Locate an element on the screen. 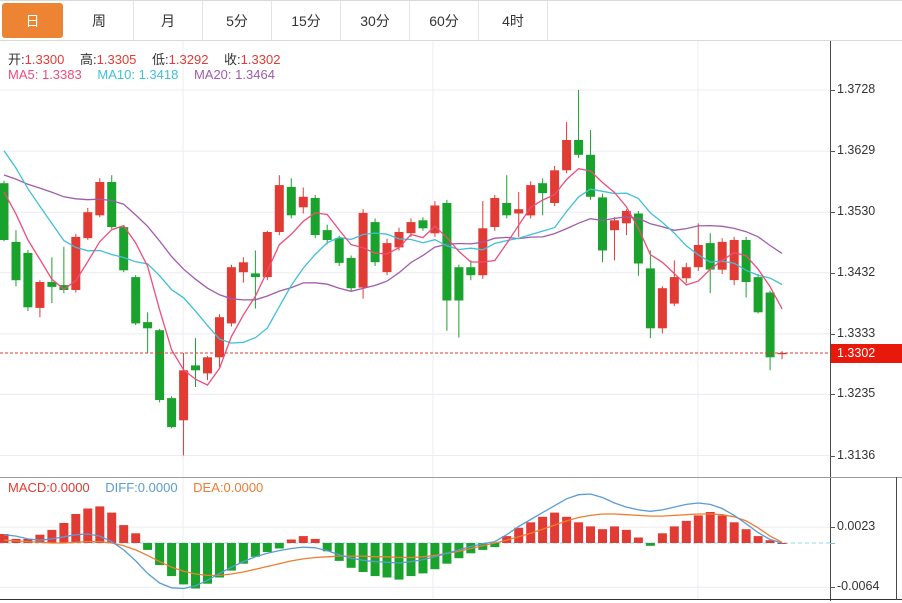 The width and height of the screenshot is (902, 603). macd-histogram is located at coordinates (393, 547).